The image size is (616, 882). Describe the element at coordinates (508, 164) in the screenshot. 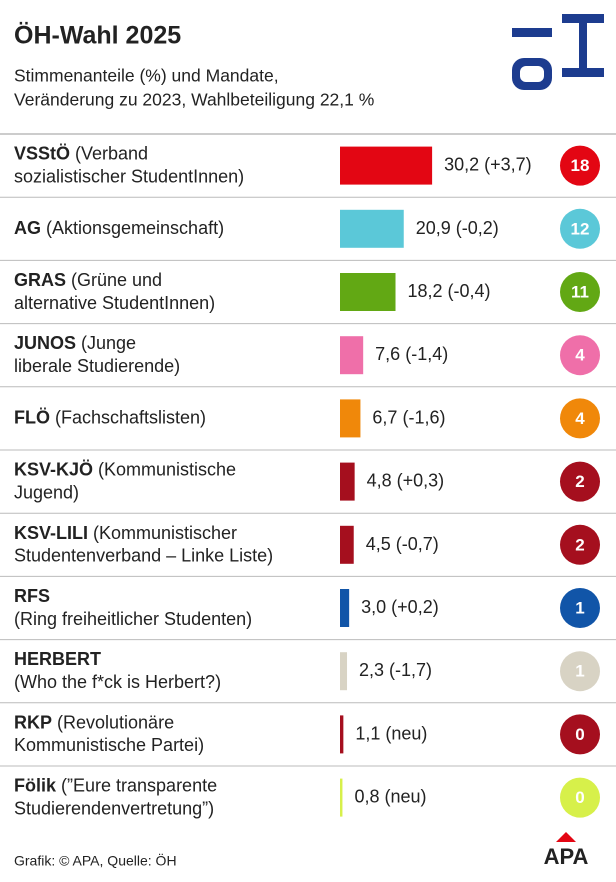

I see `change: (+3,7)` at that location.